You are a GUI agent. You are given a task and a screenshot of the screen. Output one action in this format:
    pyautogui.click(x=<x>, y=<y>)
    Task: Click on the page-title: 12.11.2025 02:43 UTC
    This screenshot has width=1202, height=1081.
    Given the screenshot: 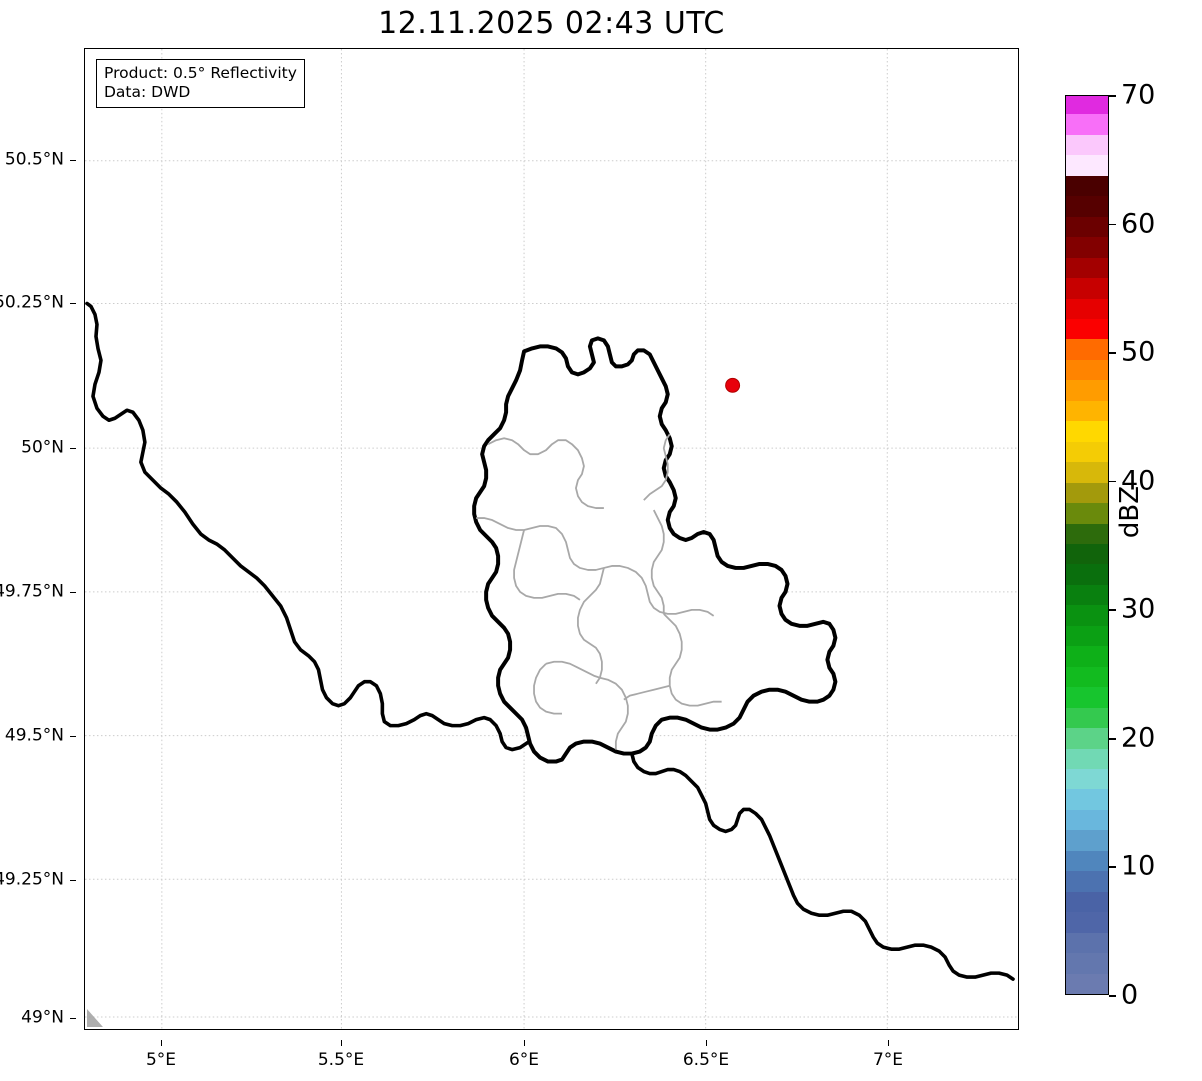 What is the action you would take?
    pyautogui.click(x=551, y=23)
    